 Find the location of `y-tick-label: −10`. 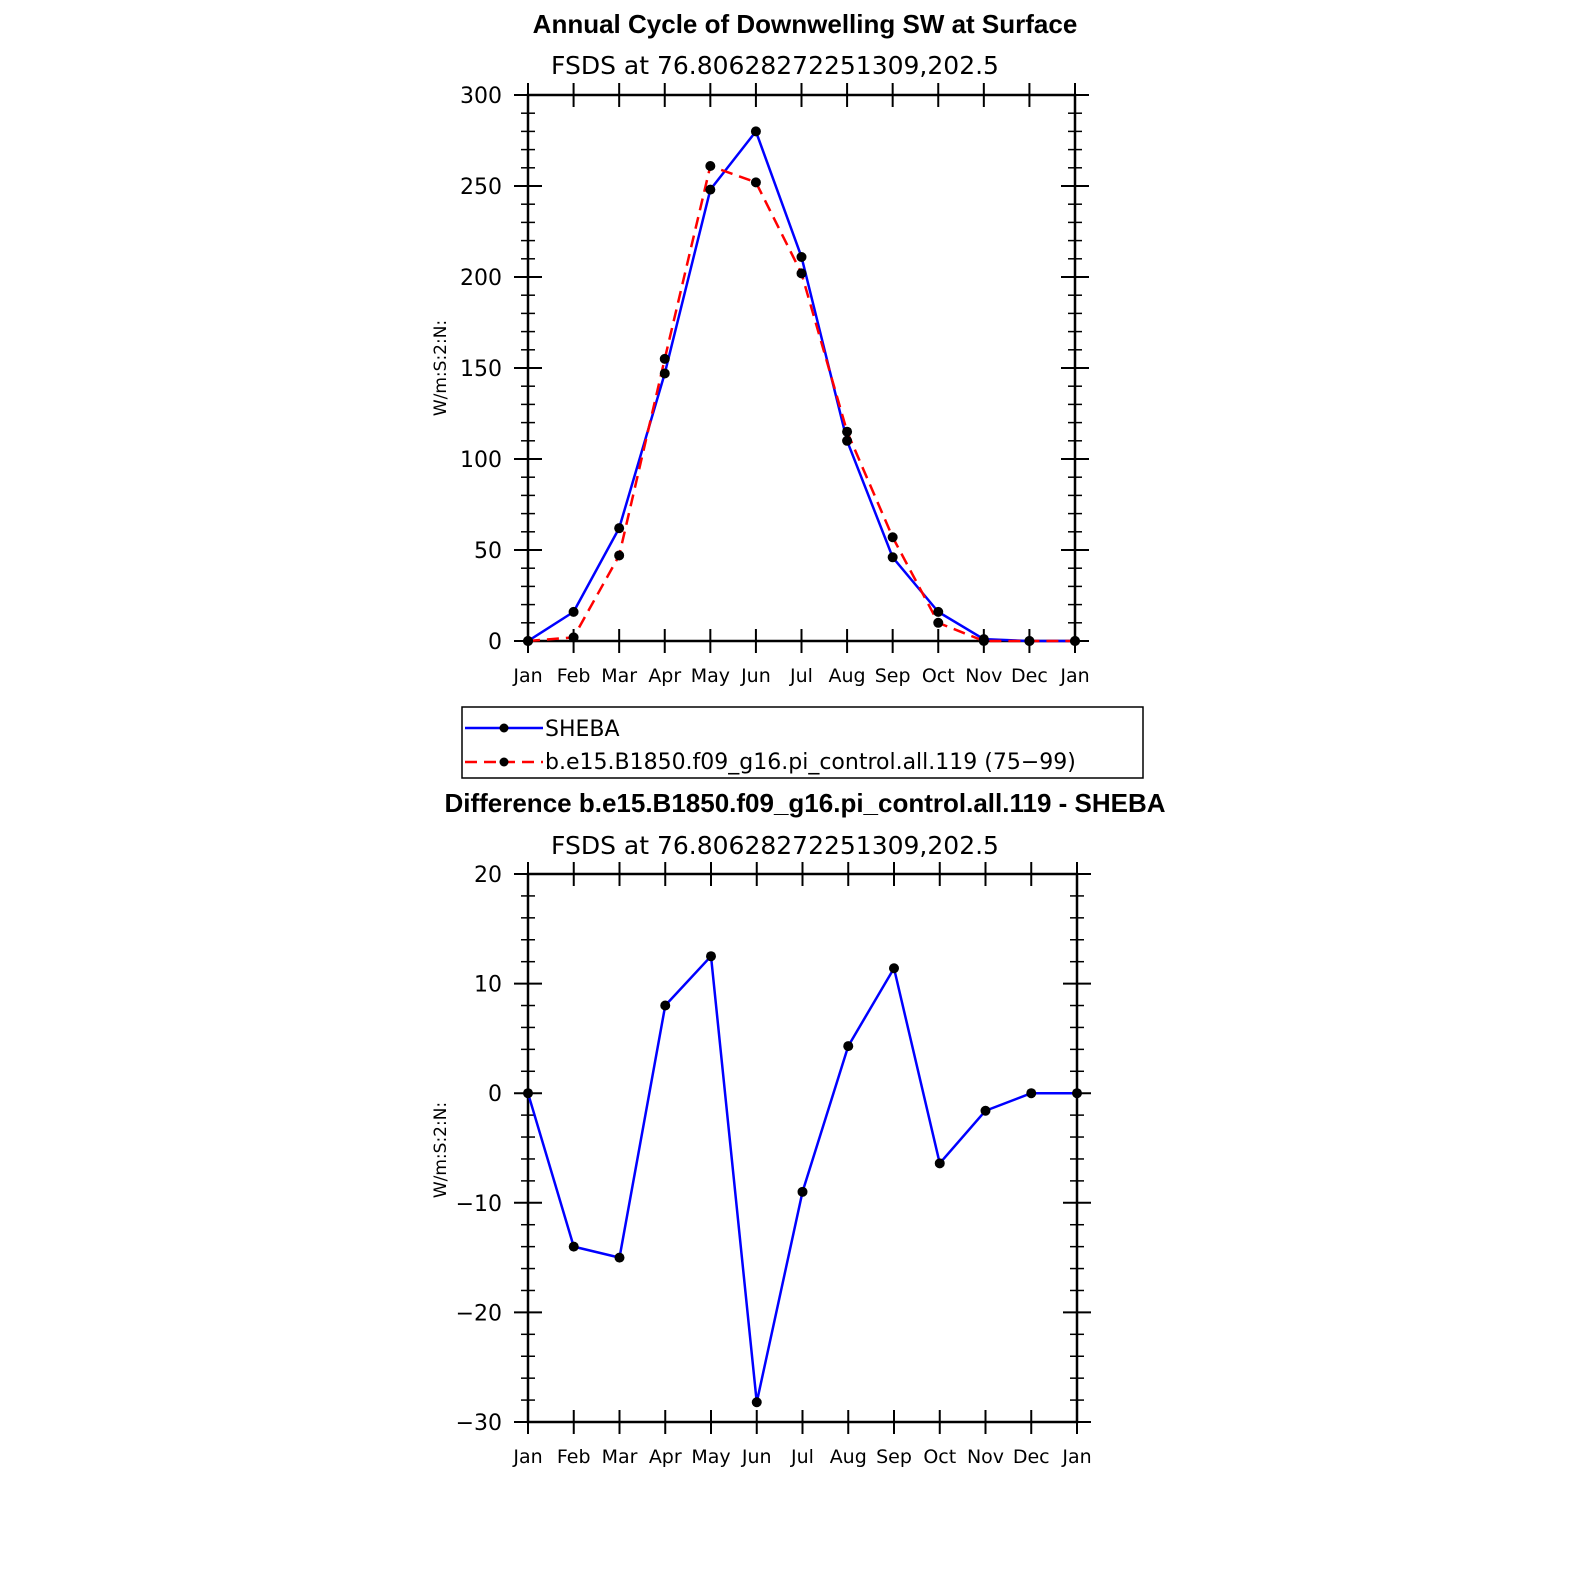

y-tick-label: −10 is located at coordinates (479, 1204).